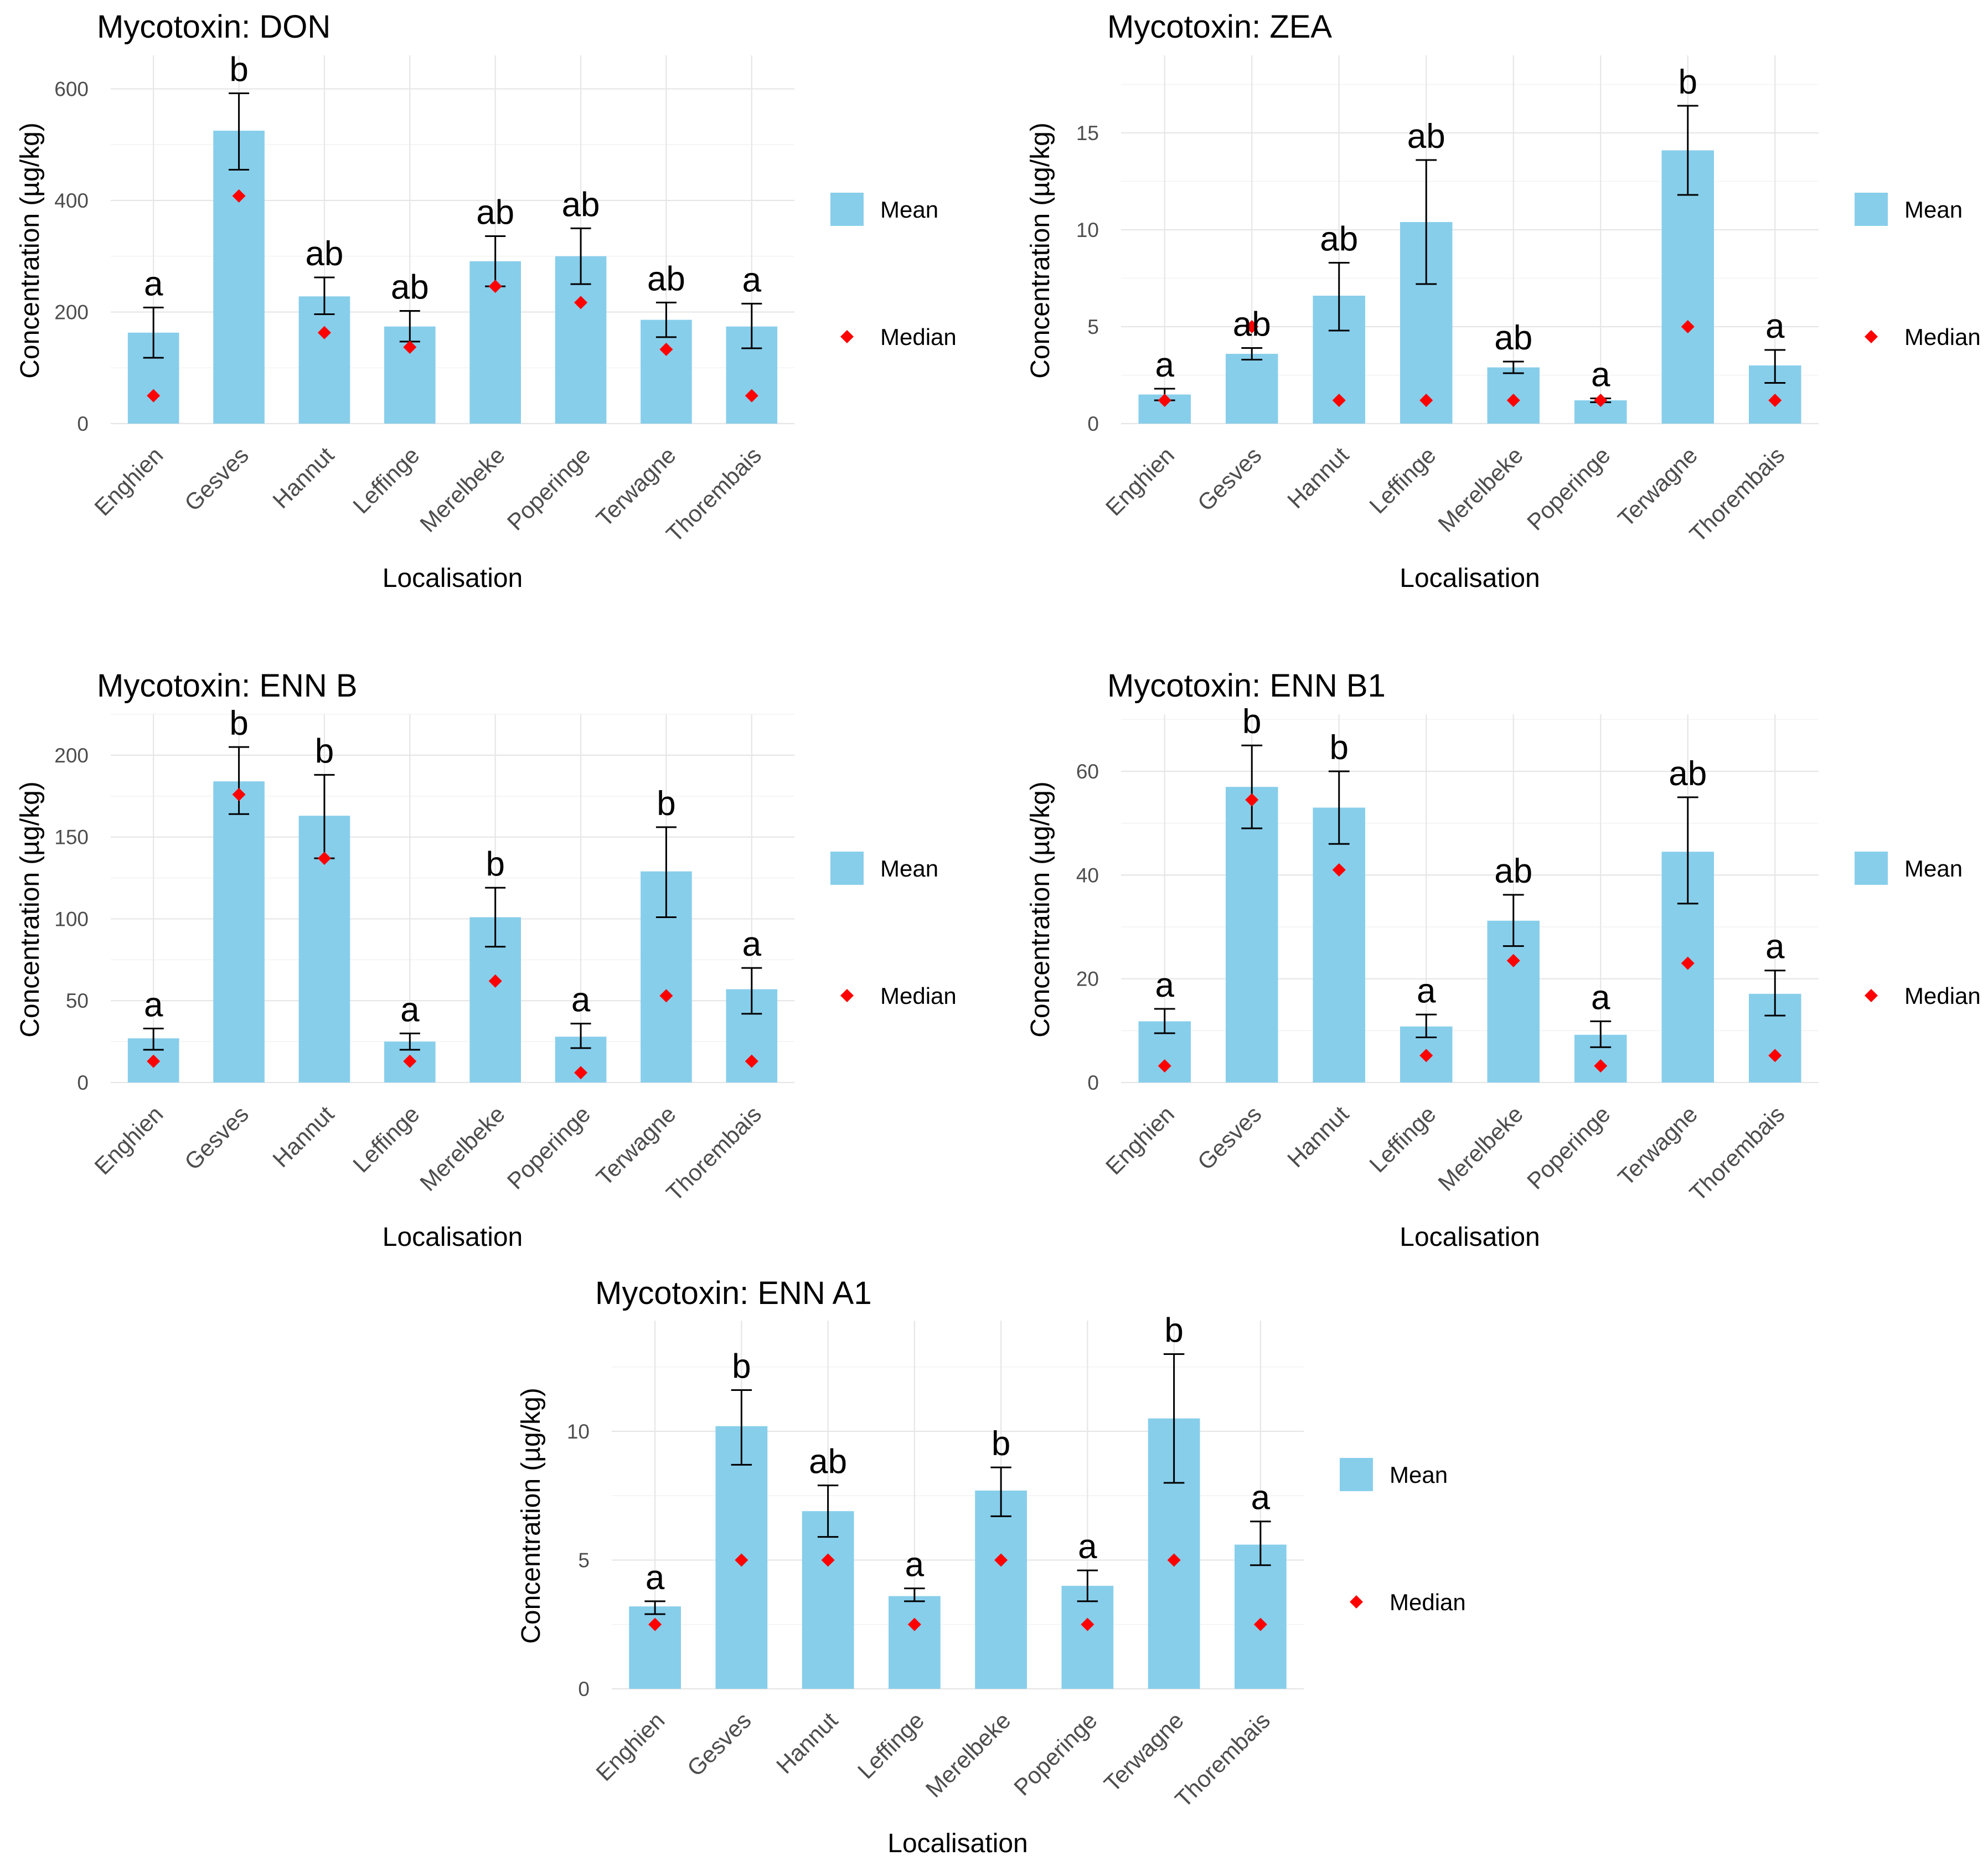  Describe the element at coordinates (1219, 27) in the screenshot. I see `chart-title: Mycotoxin: ZEA` at that location.